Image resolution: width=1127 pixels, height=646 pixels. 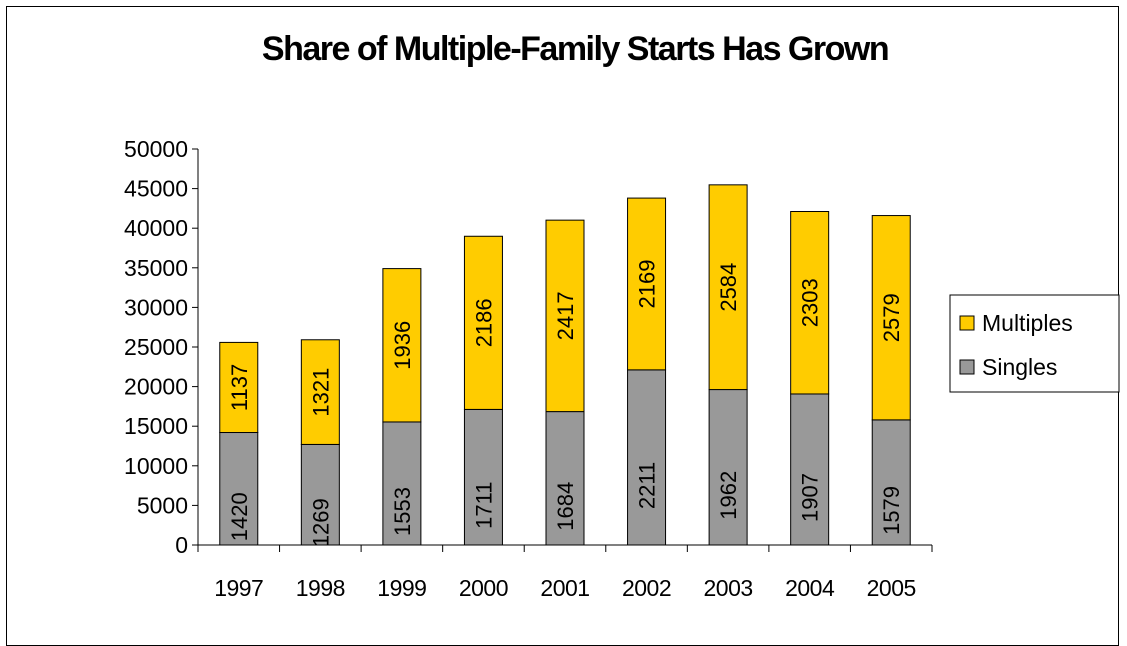 I want to click on bar-multiples-2000, so click(x=483, y=322).